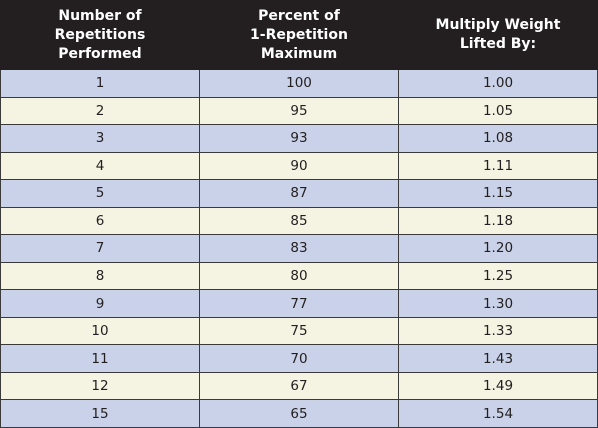 Image resolution: width=598 pixels, height=428 pixels. I want to click on table-row: 12 67 1.49, so click(299, 386).